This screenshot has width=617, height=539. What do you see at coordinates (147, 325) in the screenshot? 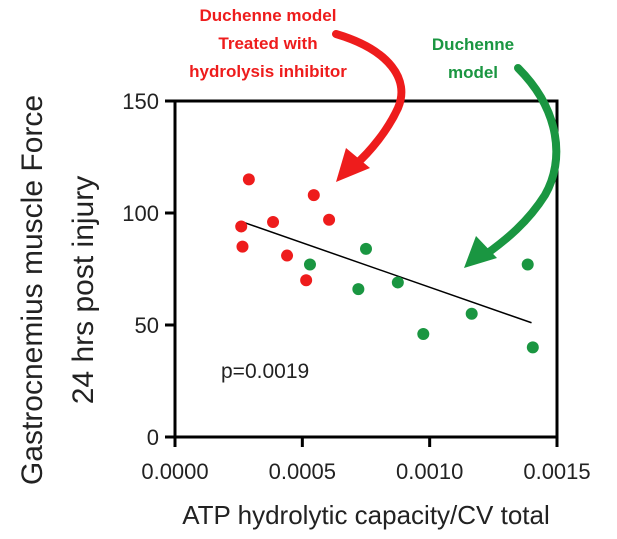
I see `y-tick-label: 50` at bounding box center [147, 325].